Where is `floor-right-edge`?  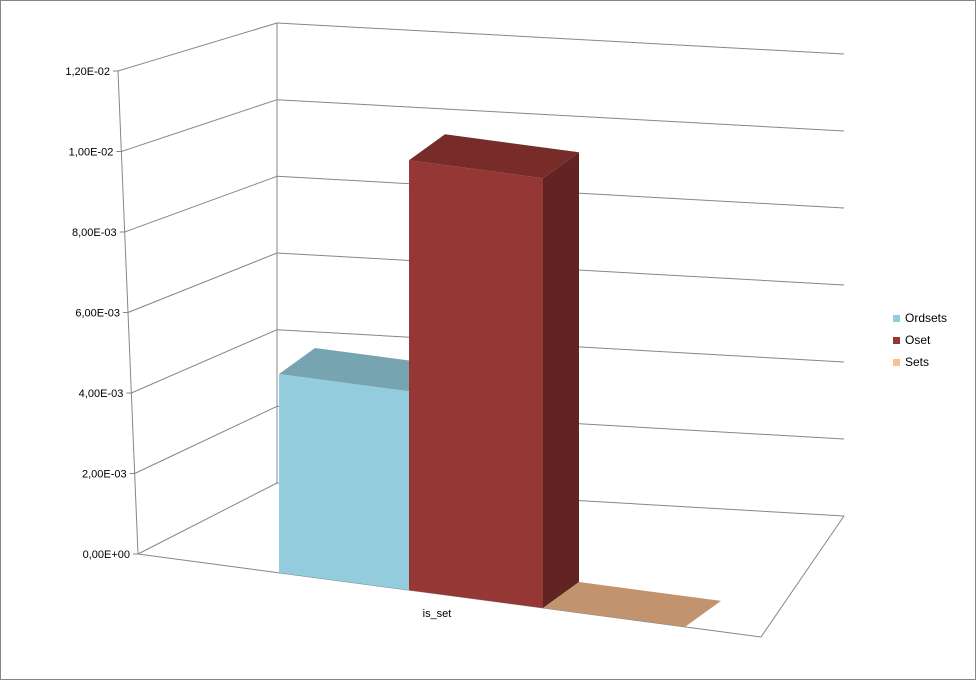
floor-right-edge is located at coordinates (802, 576).